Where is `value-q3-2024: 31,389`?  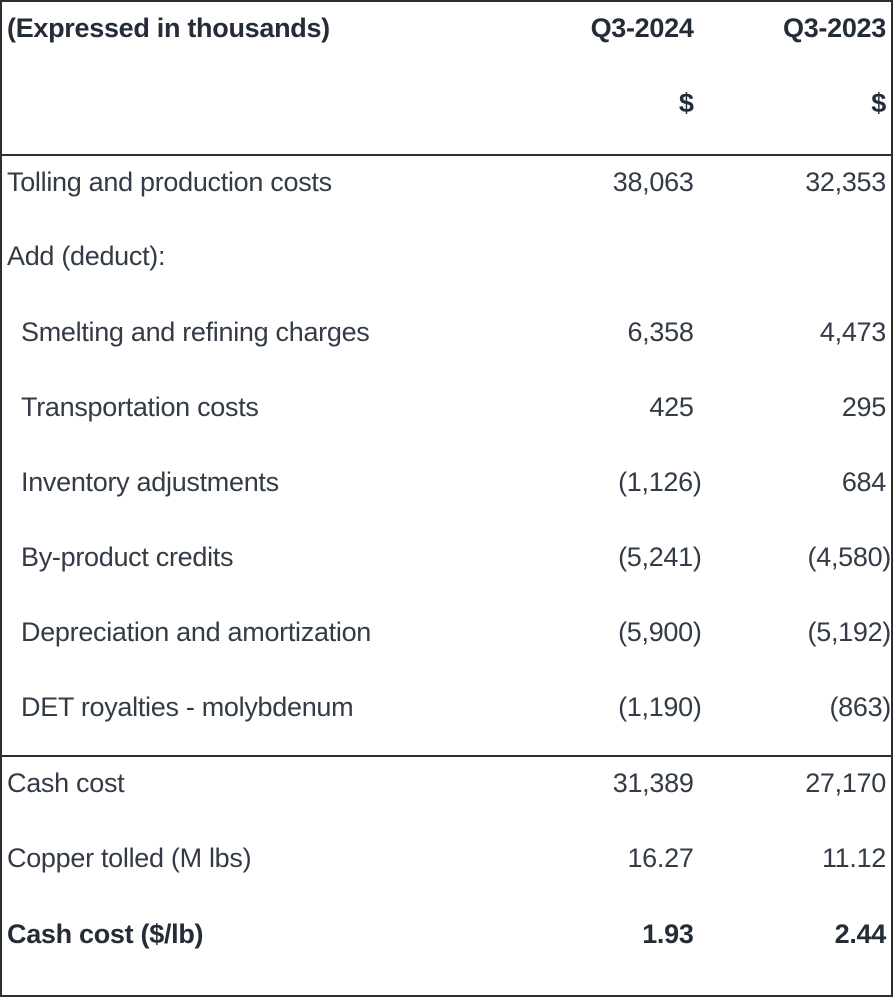
value-q3-2024: 31,389 is located at coordinates (653, 783).